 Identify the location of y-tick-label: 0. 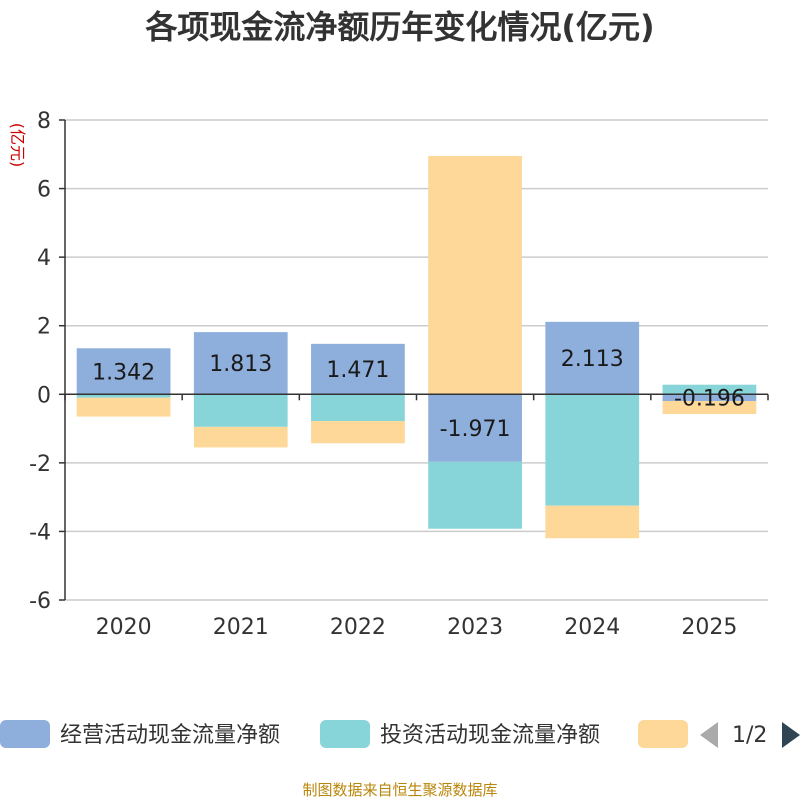
(44, 395).